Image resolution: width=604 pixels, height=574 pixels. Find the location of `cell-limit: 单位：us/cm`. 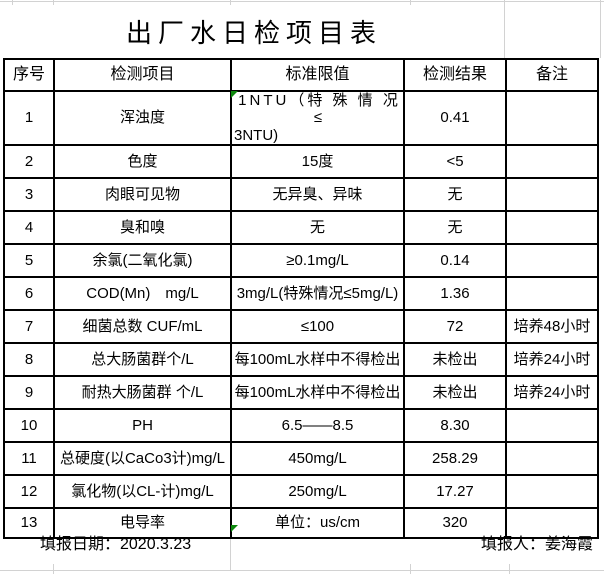

cell-limit: 单位：us/cm is located at coordinates (317, 522).